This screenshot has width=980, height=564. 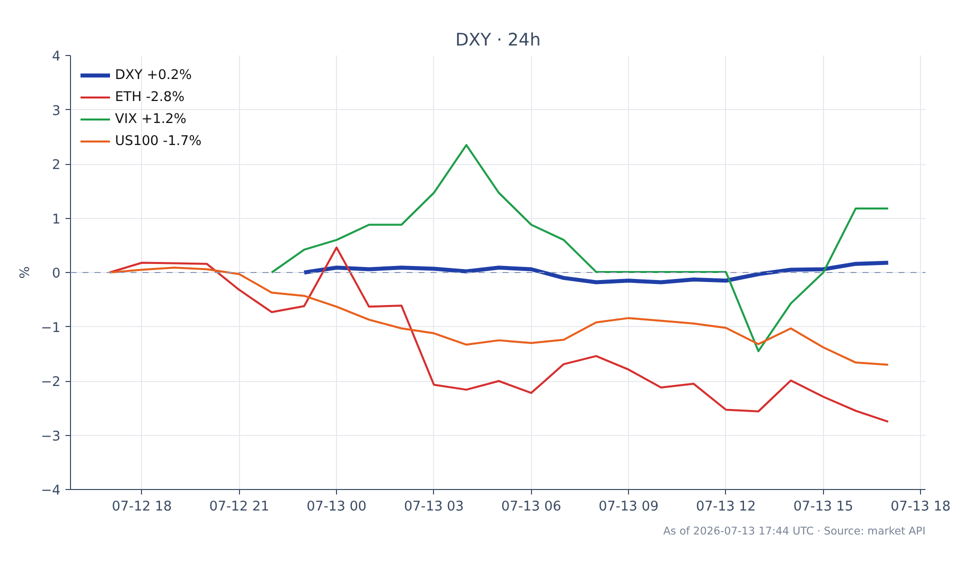 I want to click on y-tick-label: −2, so click(x=50, y=382).